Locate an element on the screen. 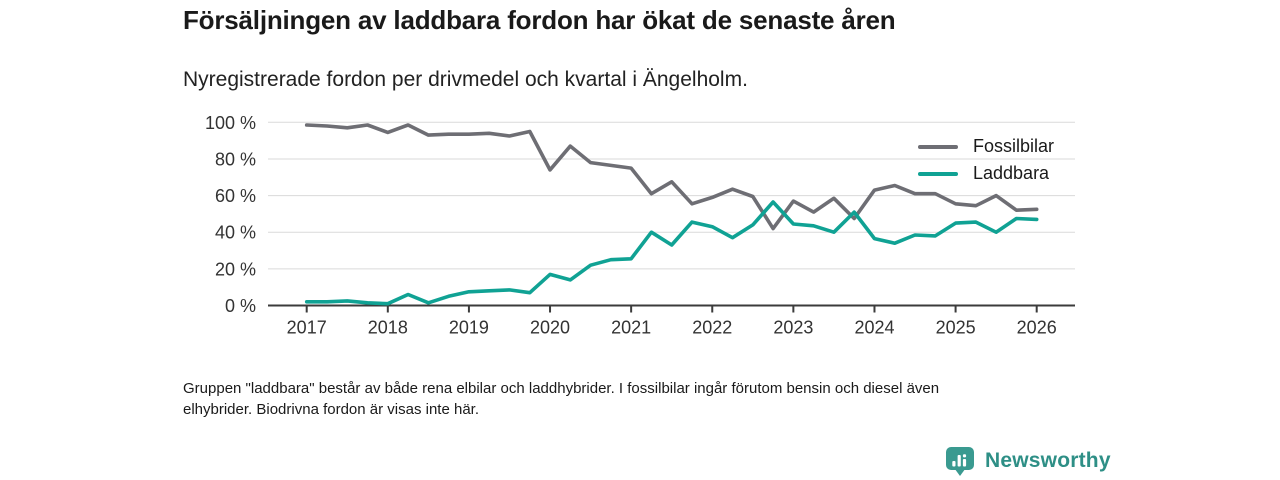 The width and height of the screenshot is (1280, 480). legend-label-fossilbilar: Fossilbilar is located at coordinates (1014, 146).